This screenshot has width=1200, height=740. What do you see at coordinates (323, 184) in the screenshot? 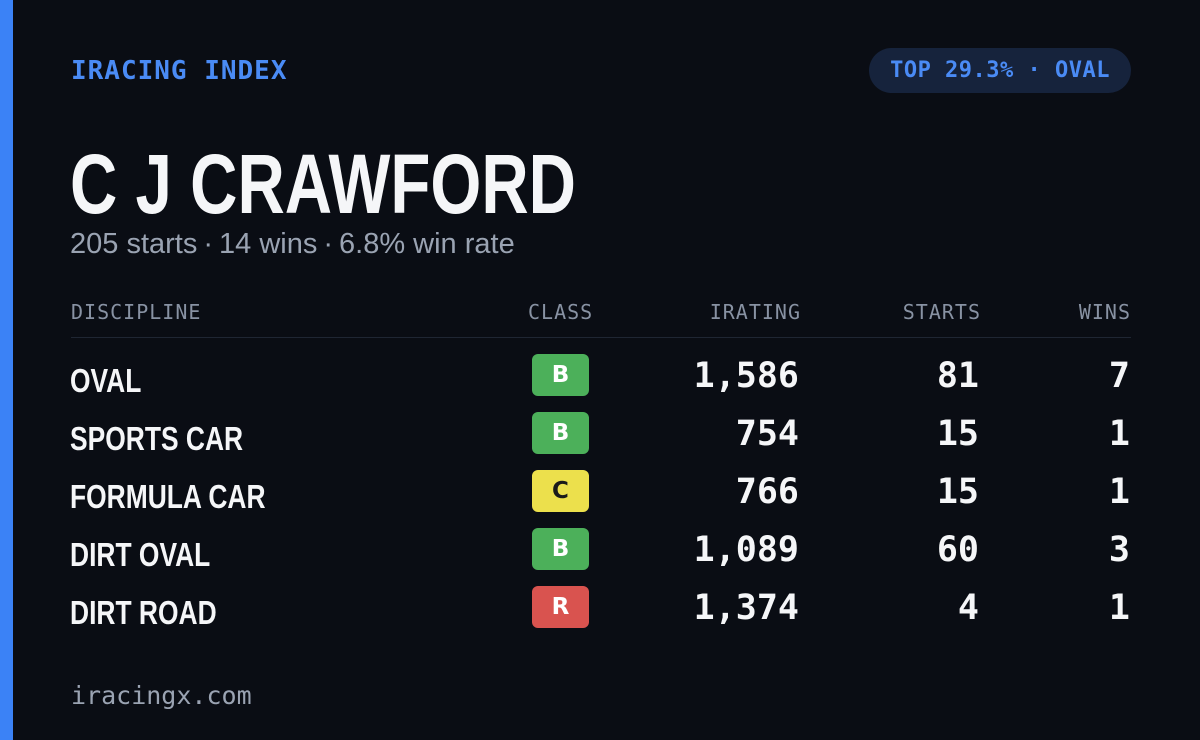
I see `driver-name: C J CRAWFORD` at bounding box center [323, 184].